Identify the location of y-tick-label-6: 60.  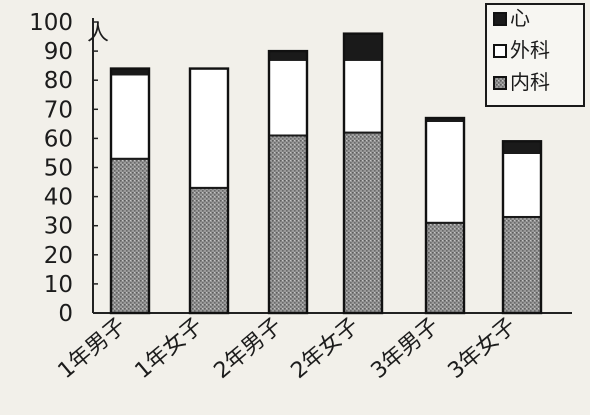
(58, 139).